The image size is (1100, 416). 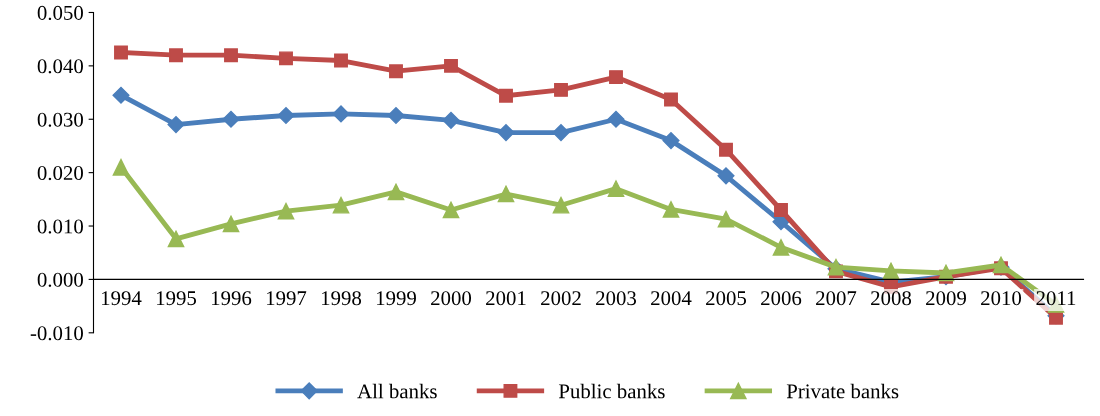 I want to click on x-tick-label: 1995, so click(x=177, y=298).